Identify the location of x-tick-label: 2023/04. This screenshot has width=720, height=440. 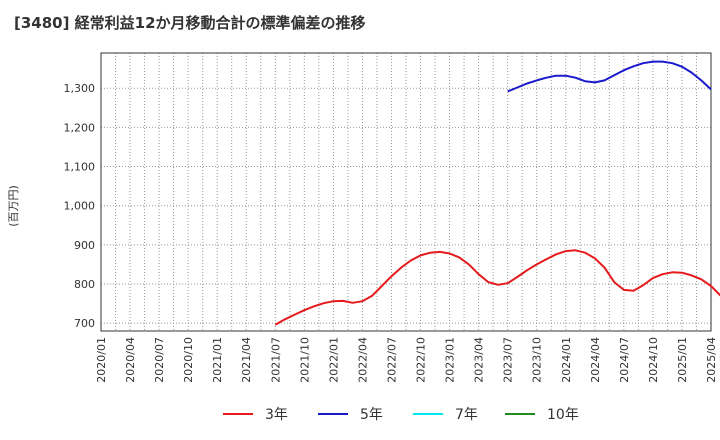
(479, 360).